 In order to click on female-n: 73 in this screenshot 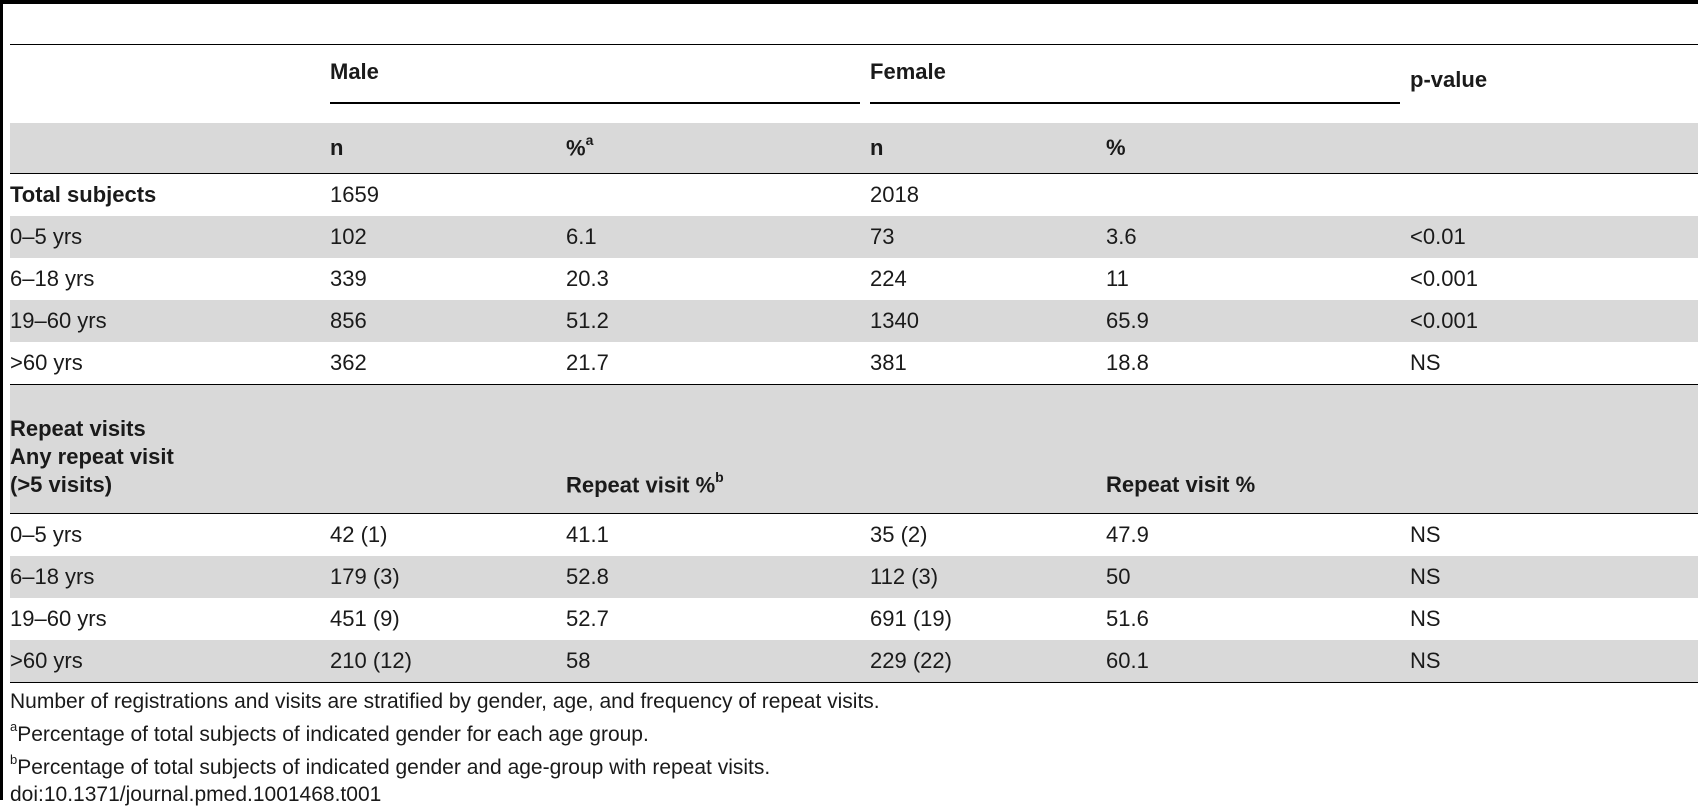, I will do `click(988, 237)`.